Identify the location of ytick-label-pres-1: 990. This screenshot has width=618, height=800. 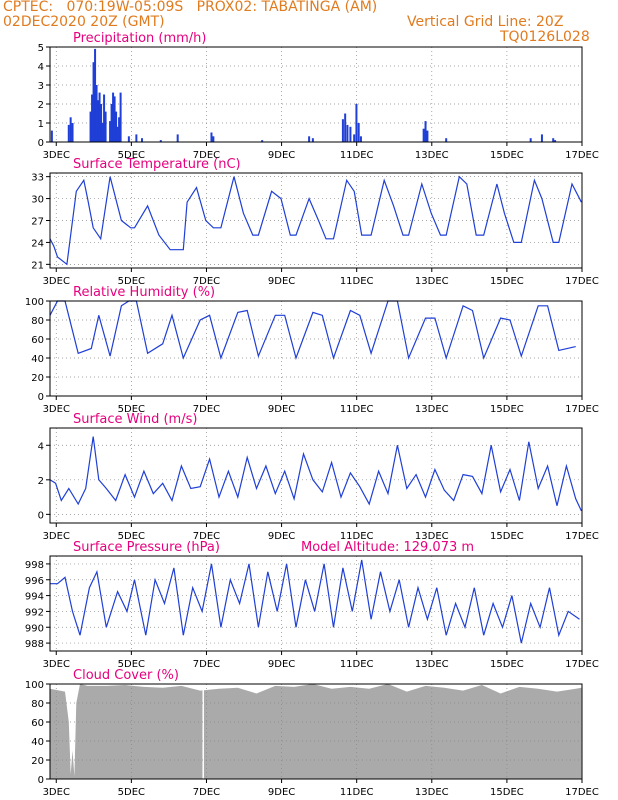
(34, 628).